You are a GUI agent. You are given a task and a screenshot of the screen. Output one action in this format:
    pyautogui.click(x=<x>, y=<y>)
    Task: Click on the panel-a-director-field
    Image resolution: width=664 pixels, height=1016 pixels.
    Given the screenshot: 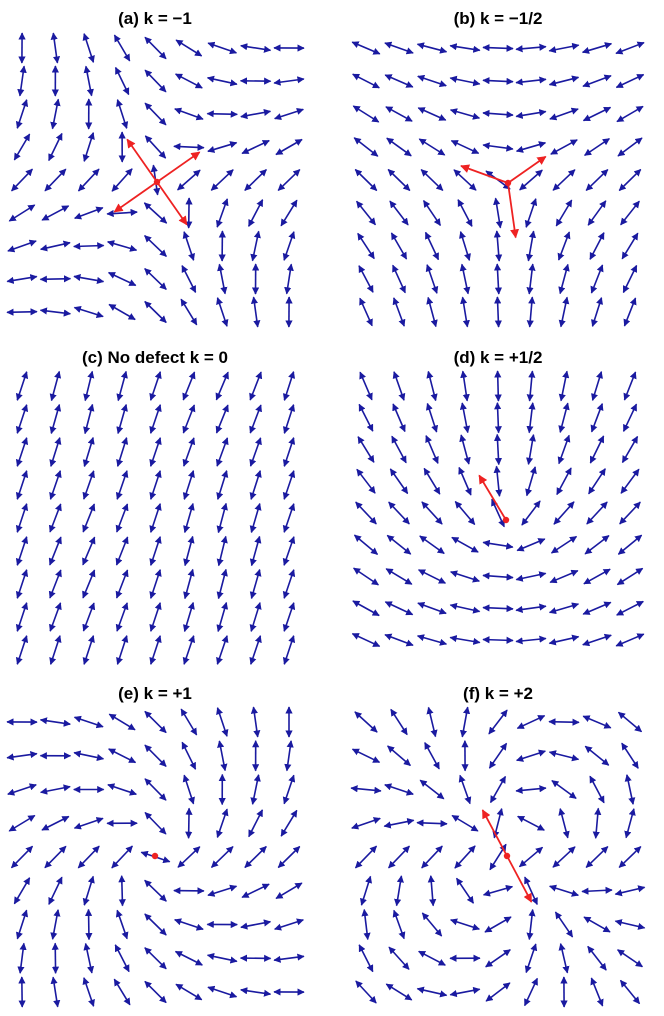 What is the action you would take?
    pyautogui.click(x=155, y=180)
    